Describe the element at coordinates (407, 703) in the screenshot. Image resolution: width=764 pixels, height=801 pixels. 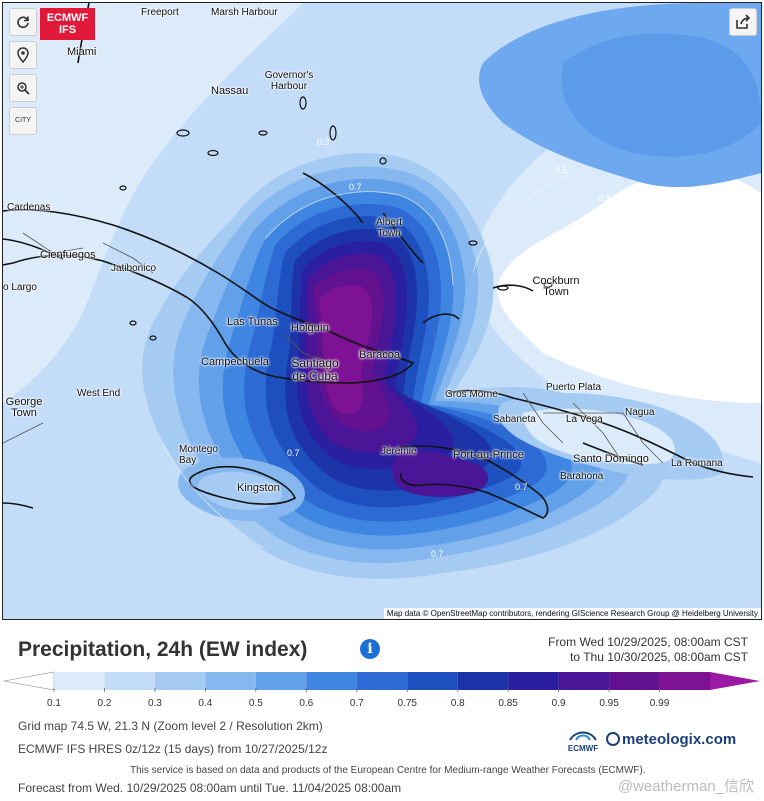
I see `legend-tick-label-7: 0.75` at that location.